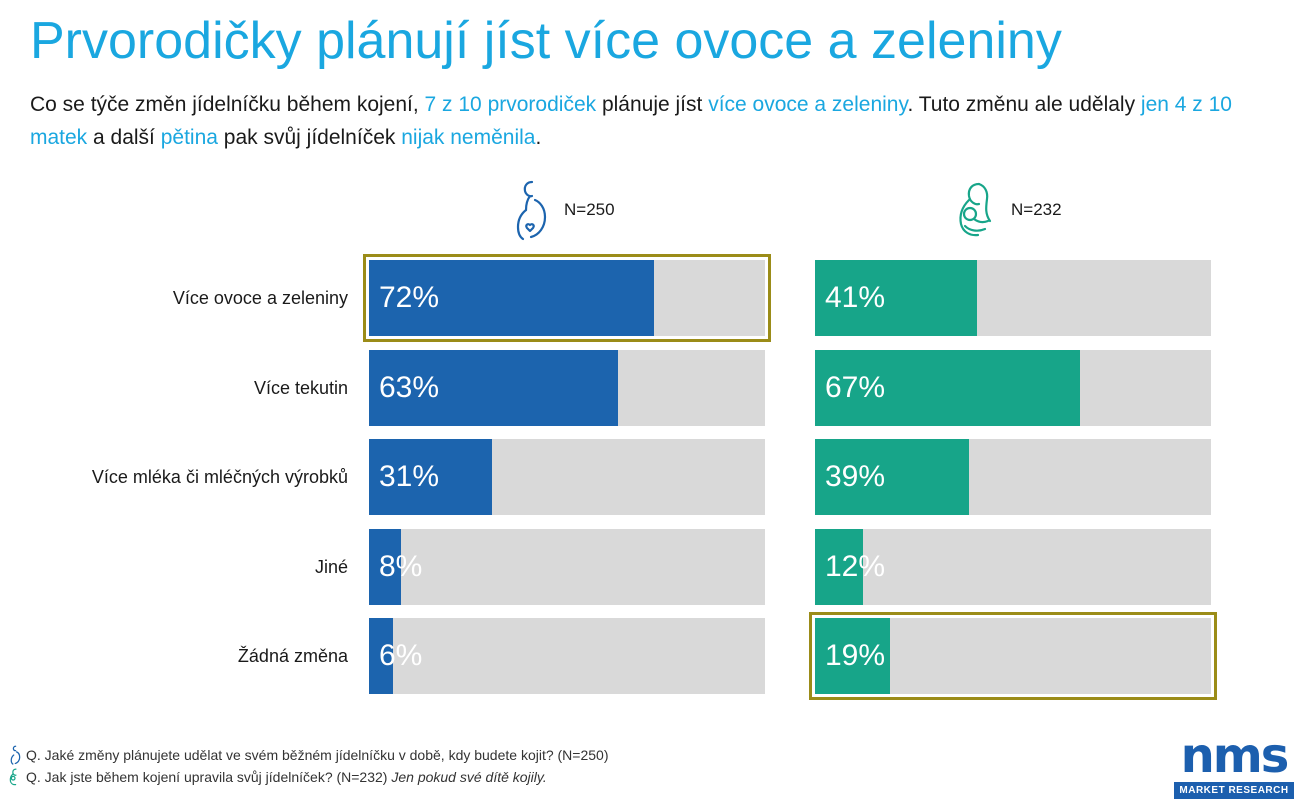 Image resolution: width=1304 pixels, height=800 pixels. I want to click on subtitle-text: pak svůj jídelníček, so click(309, 137).